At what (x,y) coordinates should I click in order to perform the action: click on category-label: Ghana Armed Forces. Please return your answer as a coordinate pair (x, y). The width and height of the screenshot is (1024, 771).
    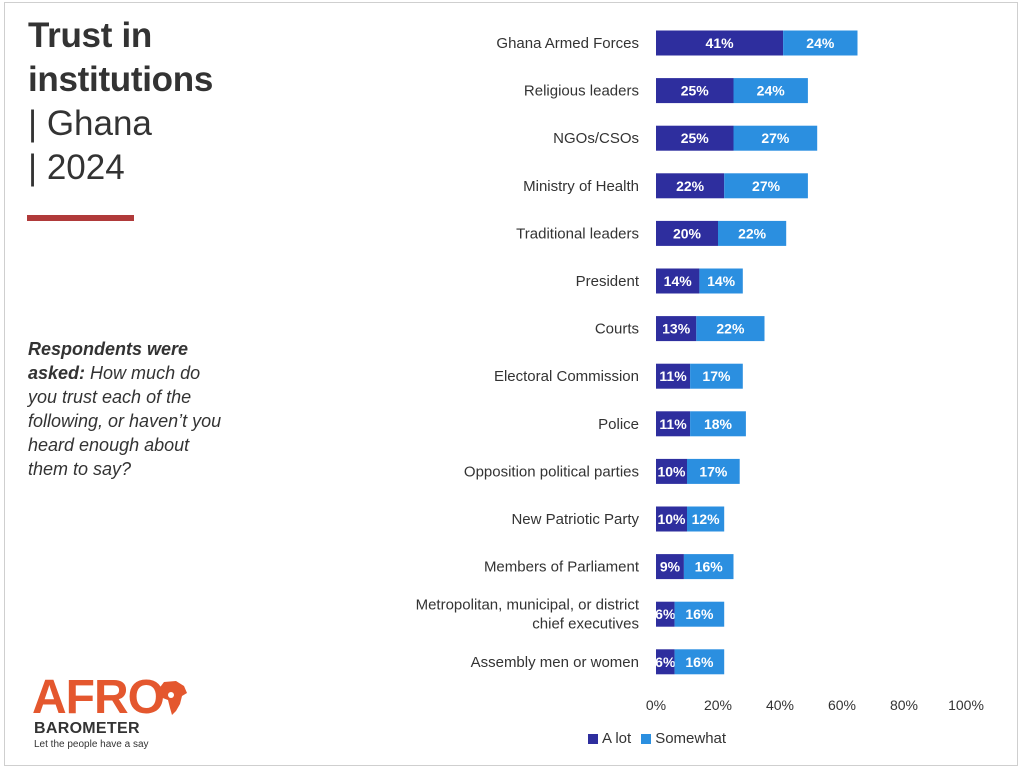
    Looking at the image, I should click on (567, 43).